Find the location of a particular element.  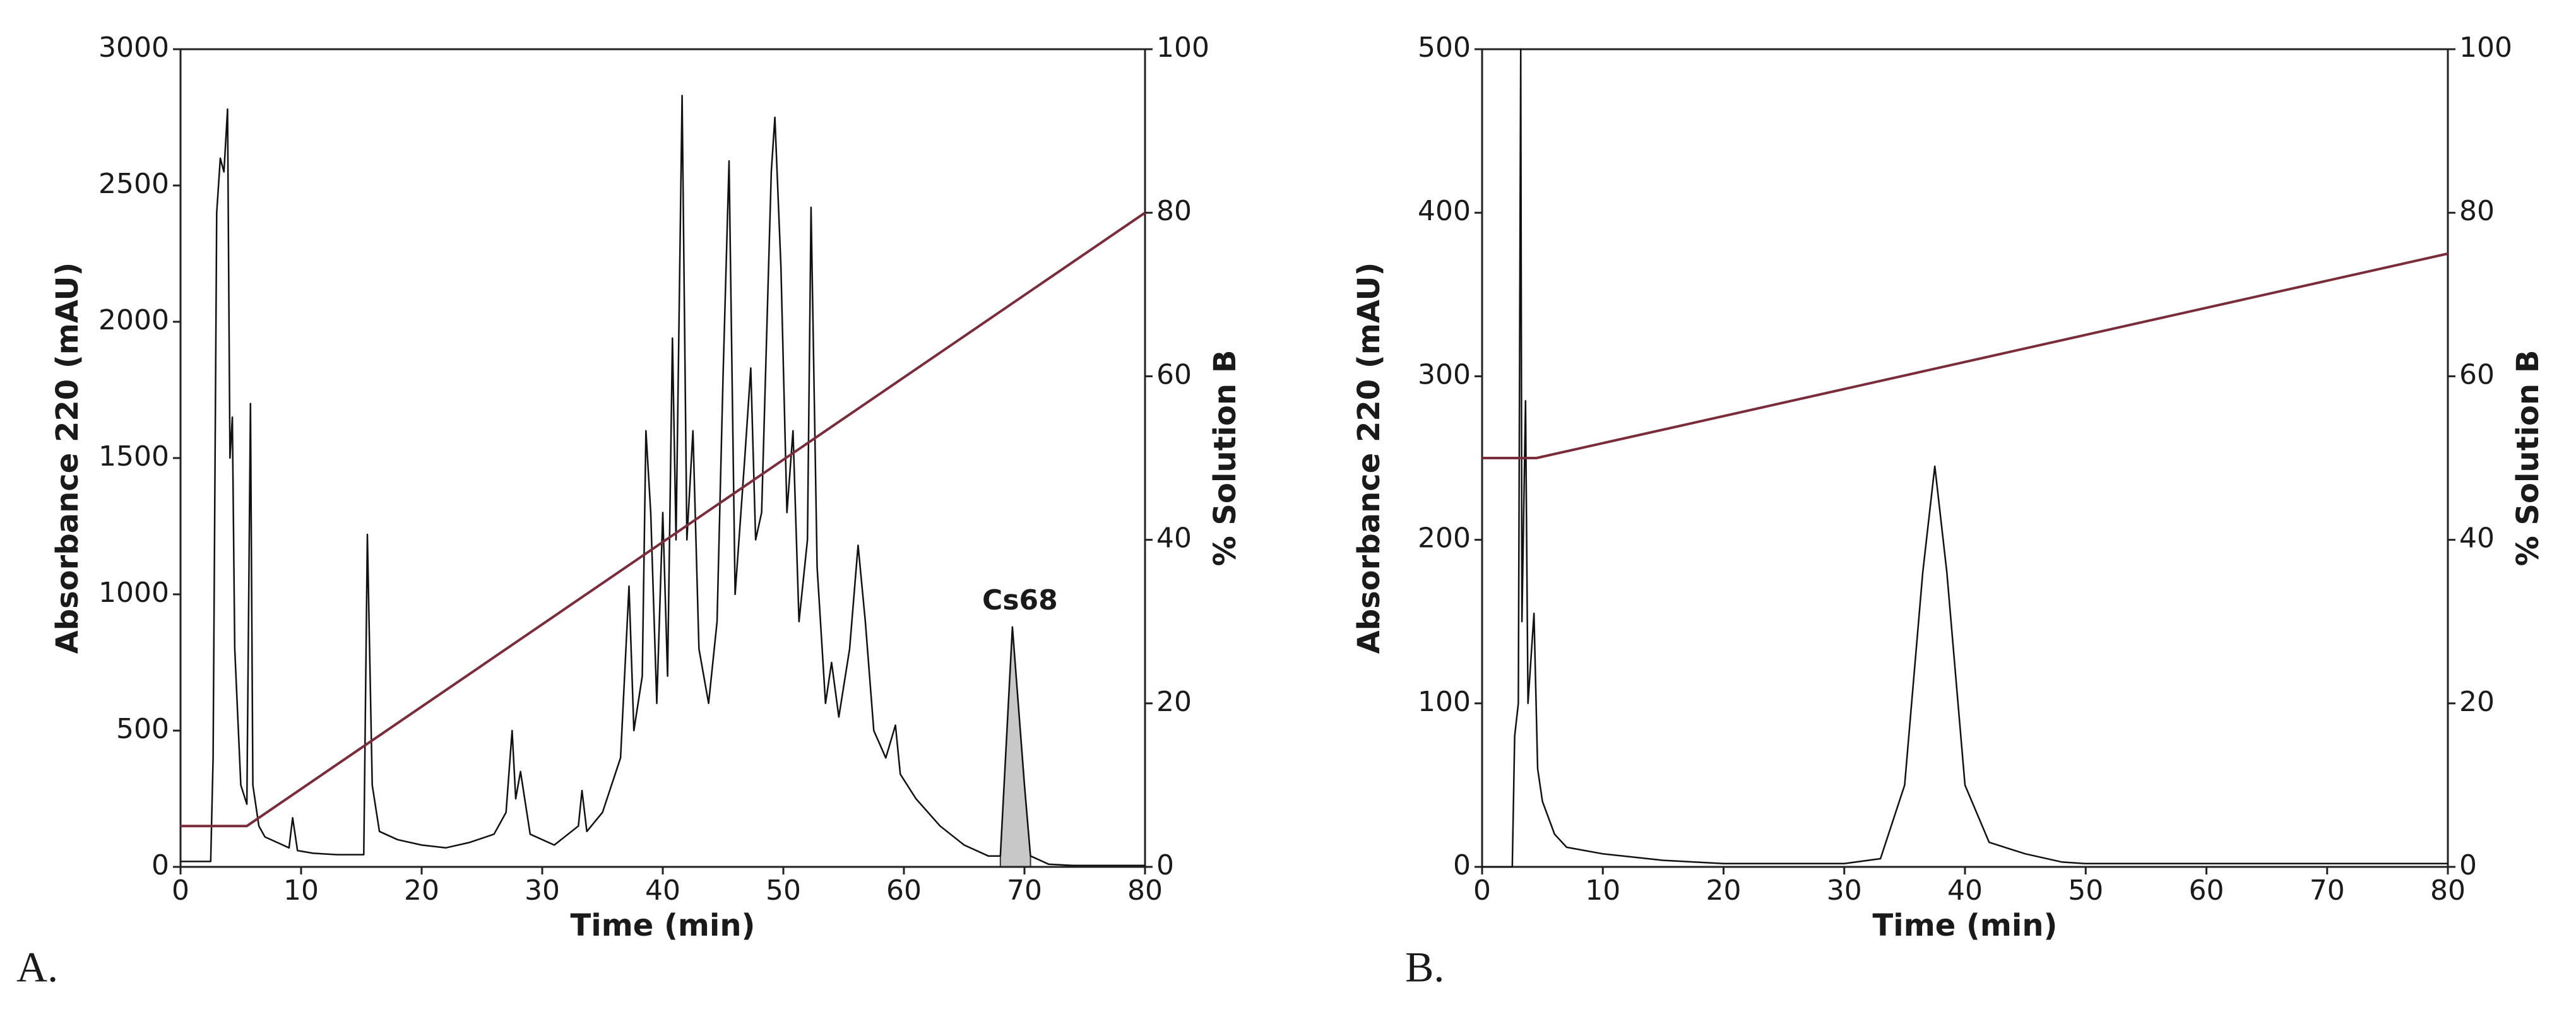

y-tick-label: 300 is located at coordinates (1444, 374).